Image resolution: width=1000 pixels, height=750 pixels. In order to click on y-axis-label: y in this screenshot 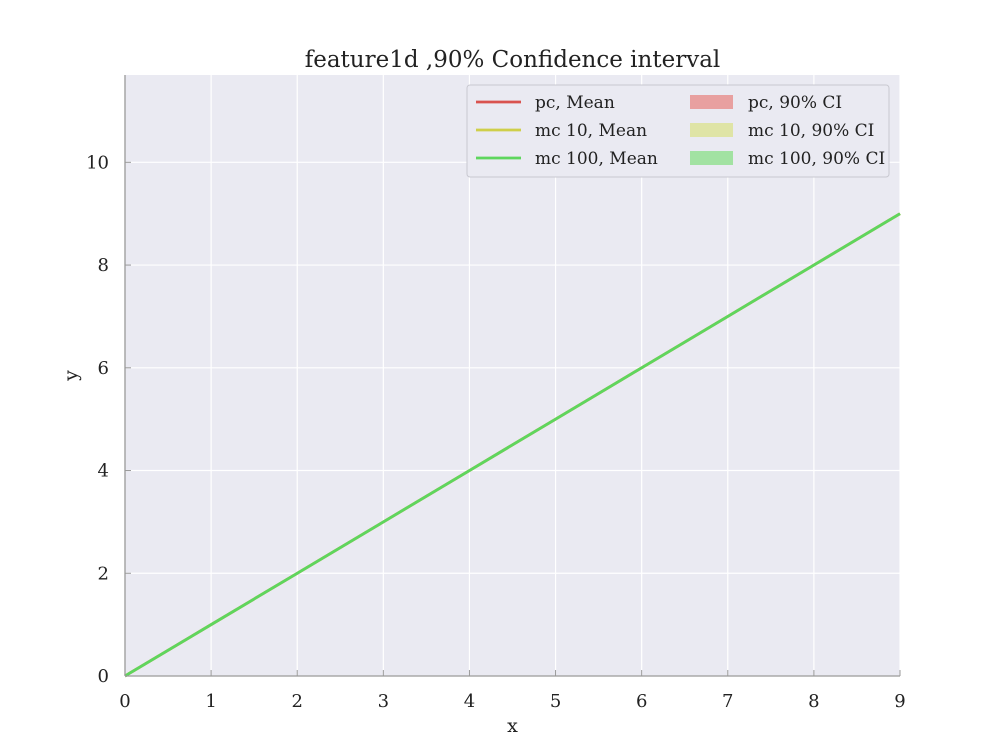, I will do `click(71, 376)`.